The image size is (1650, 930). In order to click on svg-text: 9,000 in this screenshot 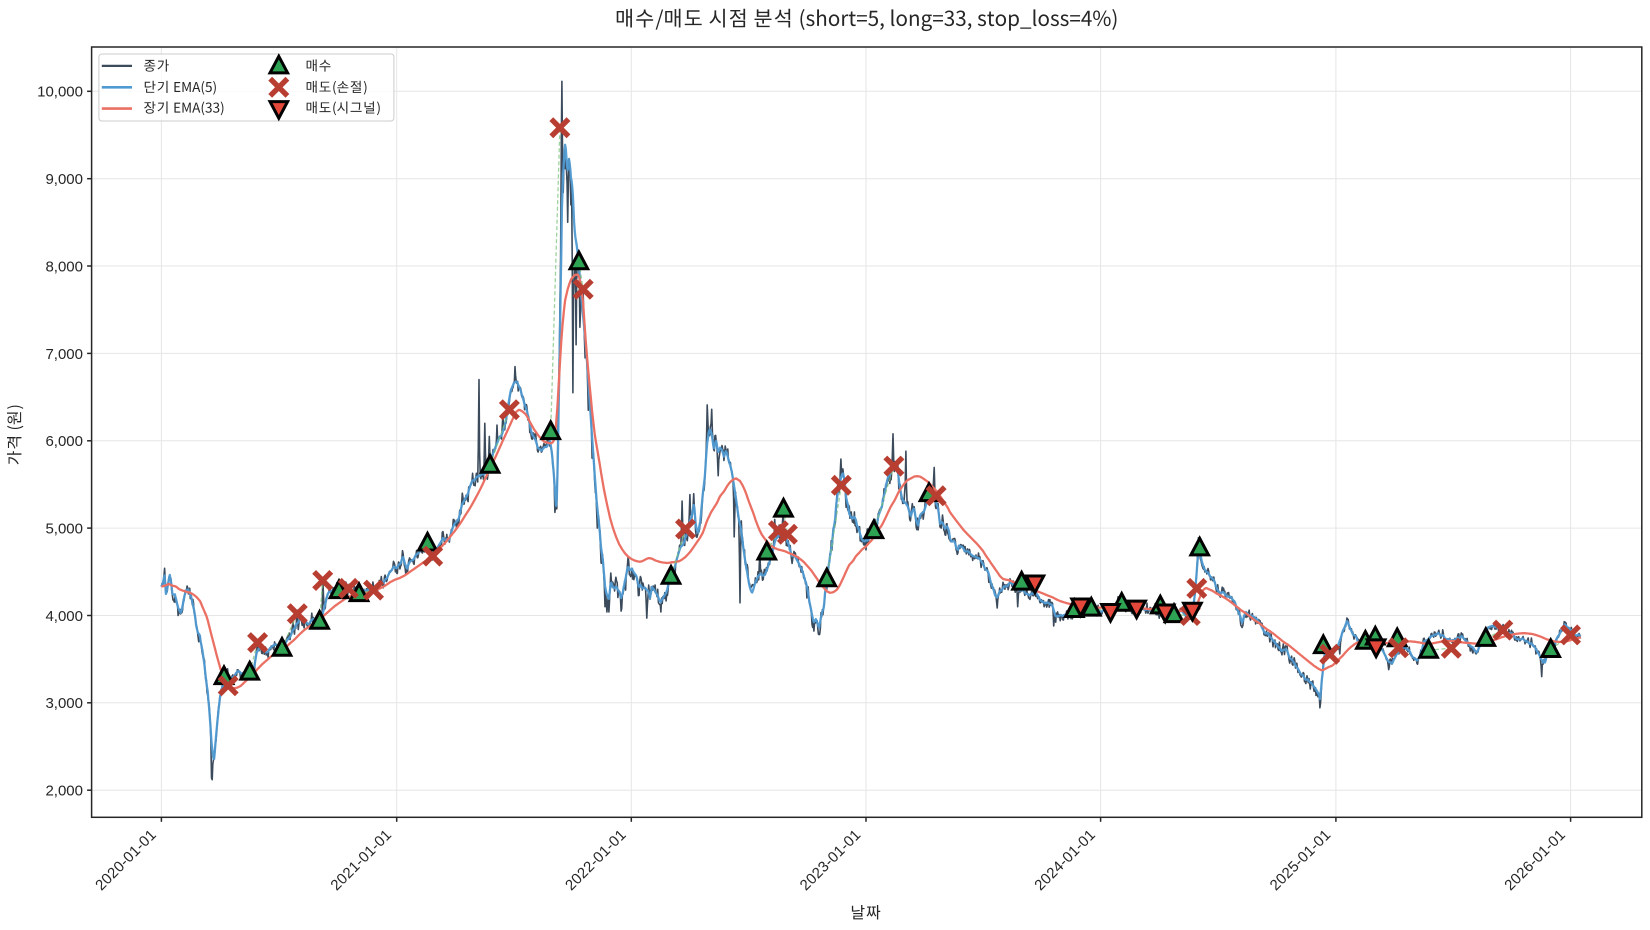, I will do `click(64, 179)`.